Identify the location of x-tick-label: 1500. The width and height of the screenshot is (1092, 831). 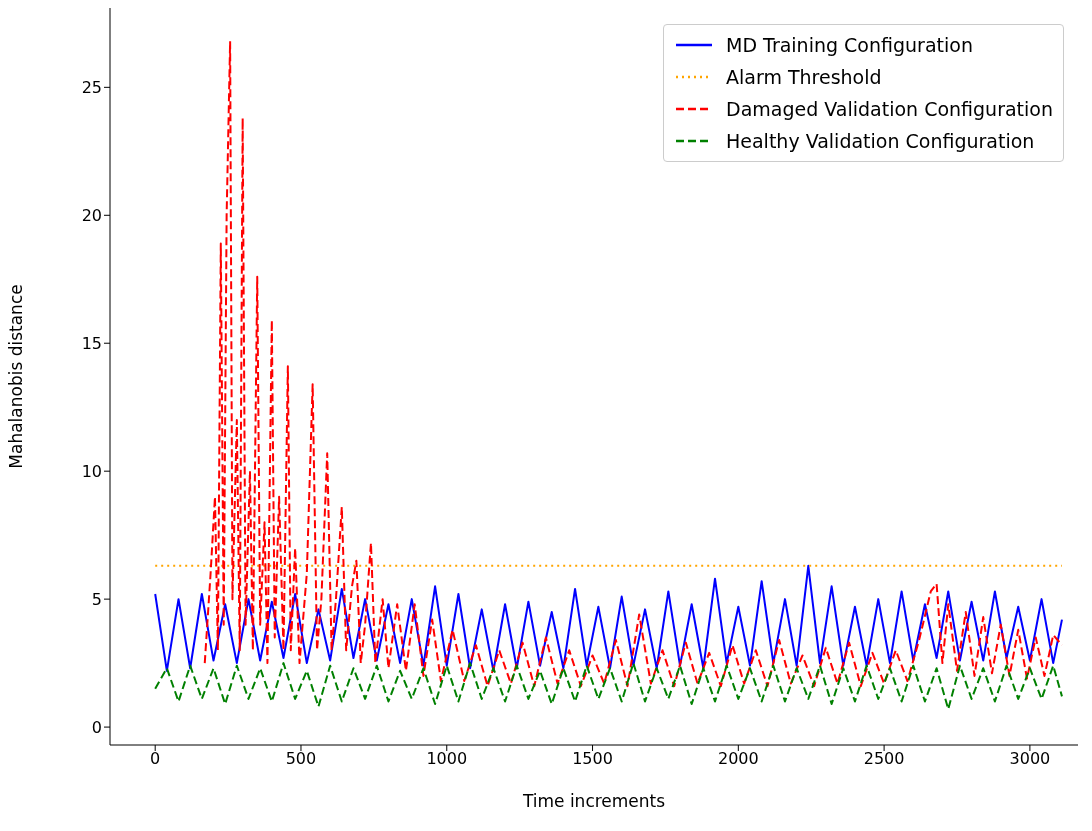
(592, 759).